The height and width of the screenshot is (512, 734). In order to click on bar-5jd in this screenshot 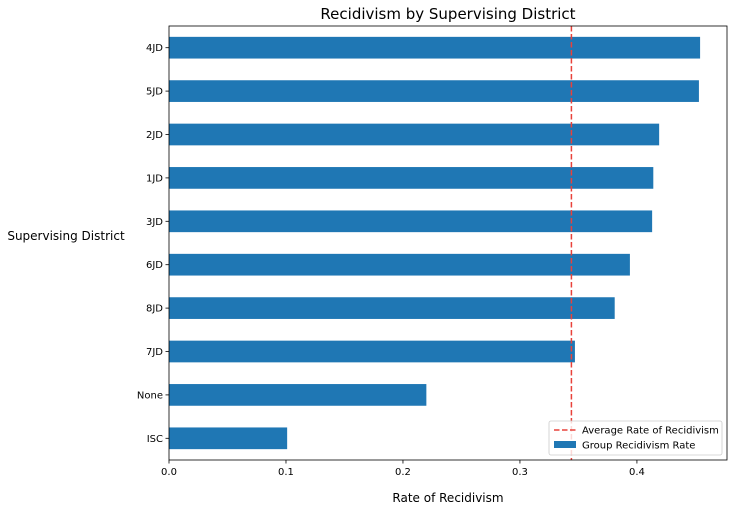, I will do `click(434, 91)`.